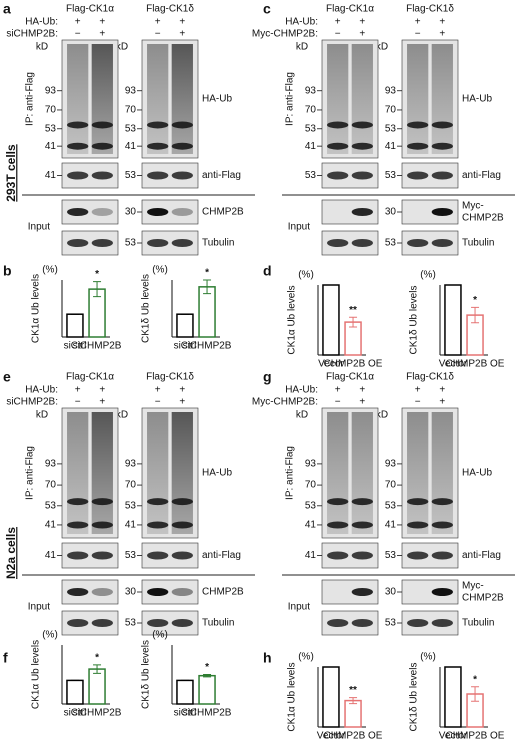 The image size is (520, 754). What do you see at coordinates (76, 308) in the screenshot?
I see `bar-chart: (%)CK1α Ub levels siCtrl * siCHMP2B` at bounding box center [76, 308].